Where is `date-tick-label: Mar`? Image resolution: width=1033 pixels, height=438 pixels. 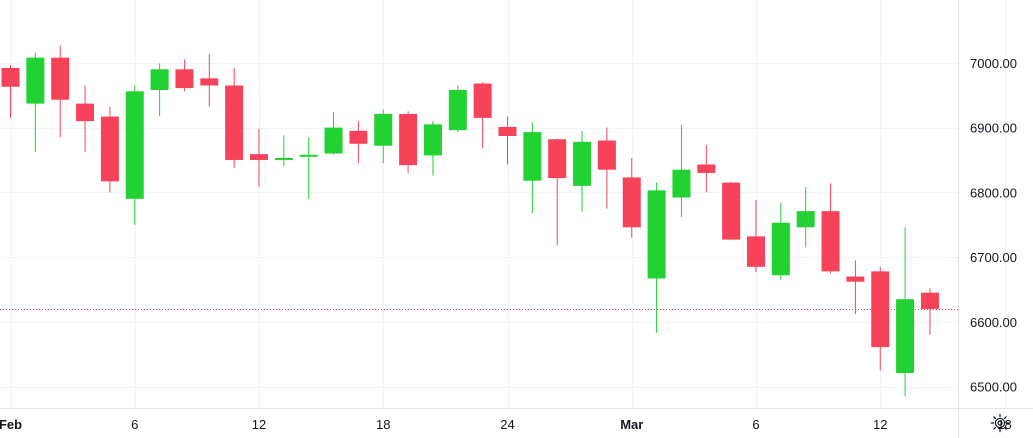
date-tick-label: Mar is located at coordinates (631, 424).